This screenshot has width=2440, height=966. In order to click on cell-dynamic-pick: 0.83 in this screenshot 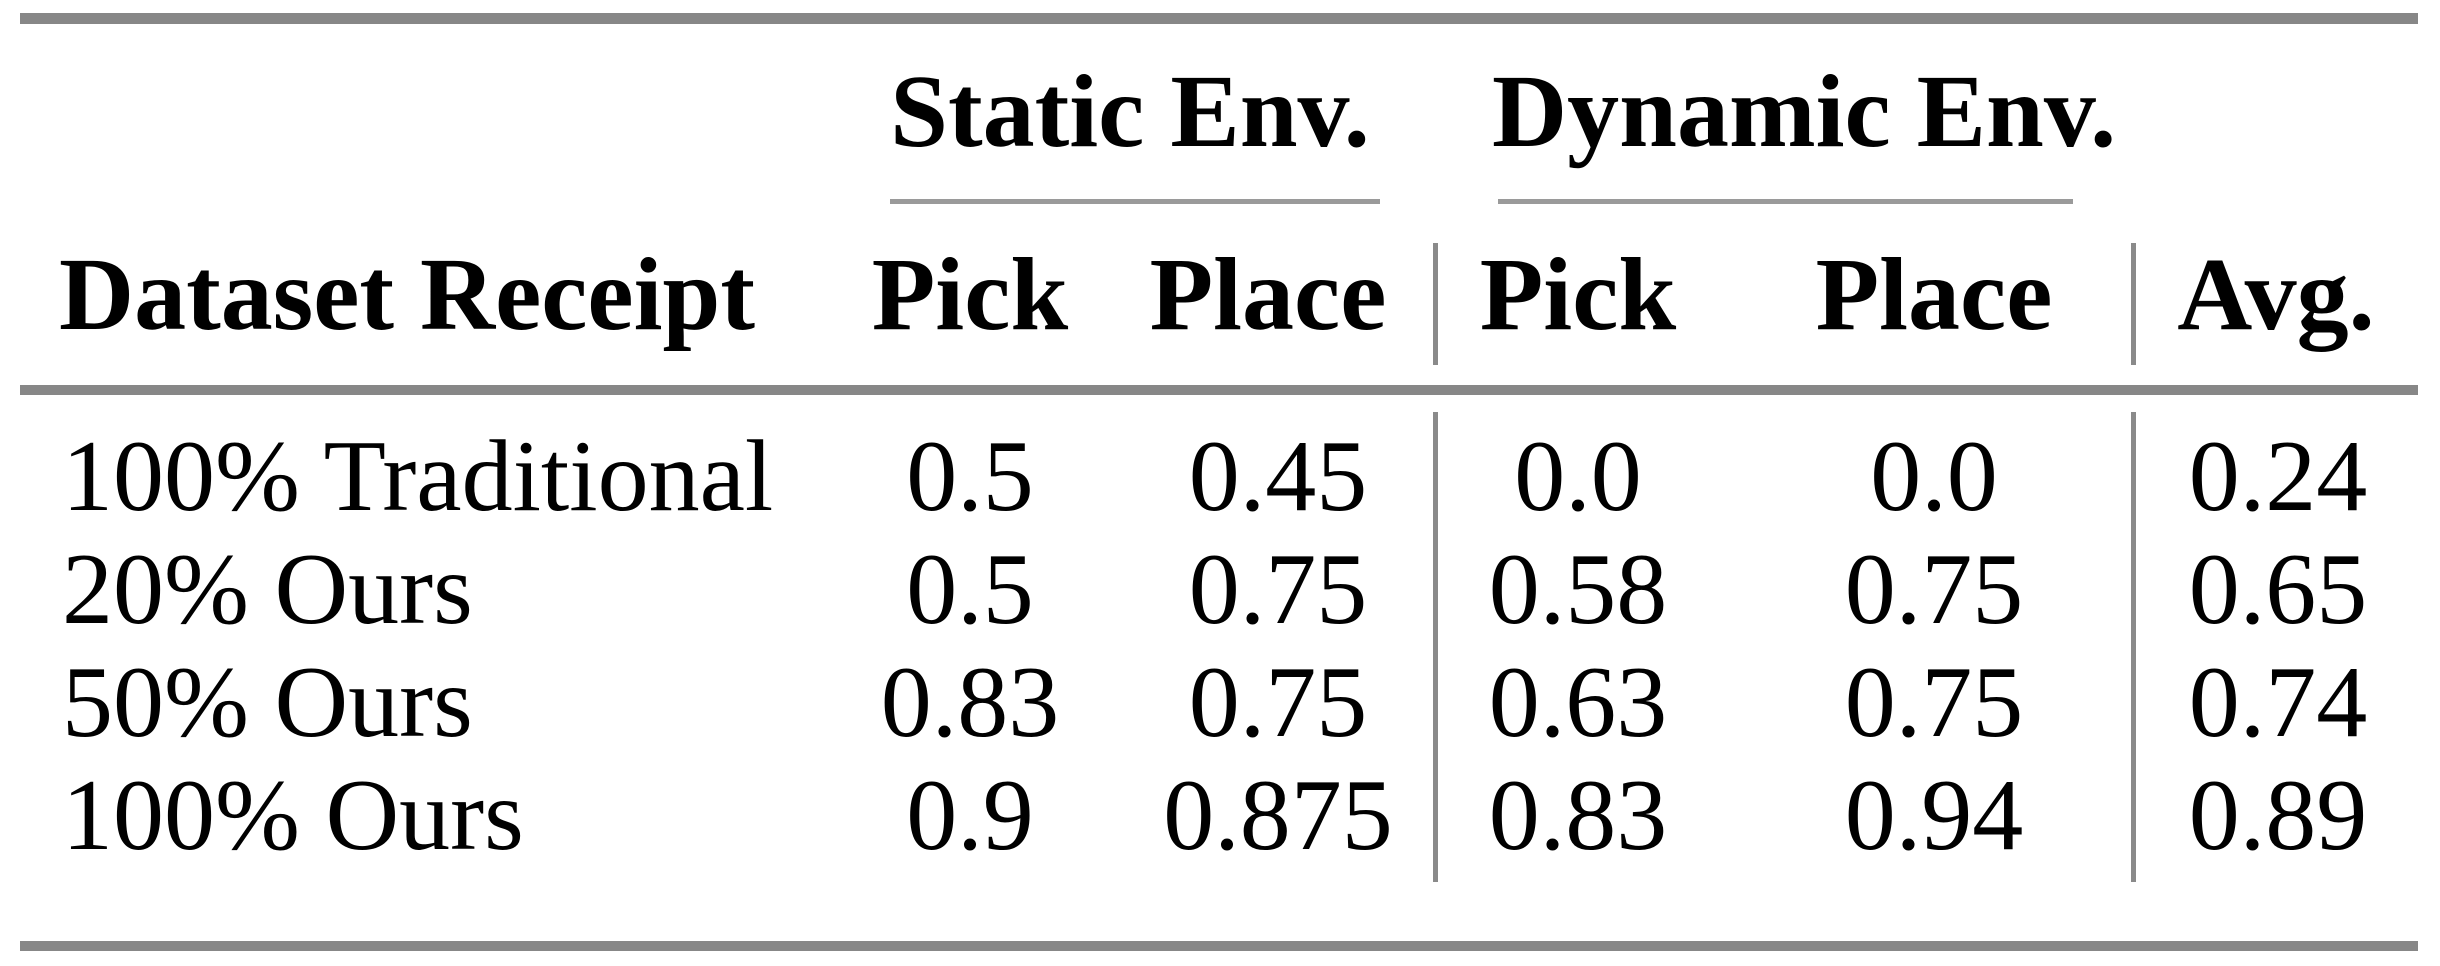, I will do `click(1578, 815)`.